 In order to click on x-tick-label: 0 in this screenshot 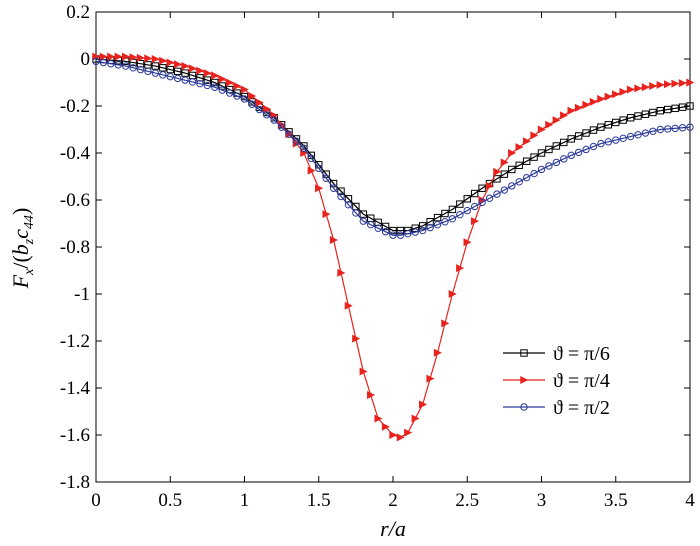, I will do `click(96, 500)`.